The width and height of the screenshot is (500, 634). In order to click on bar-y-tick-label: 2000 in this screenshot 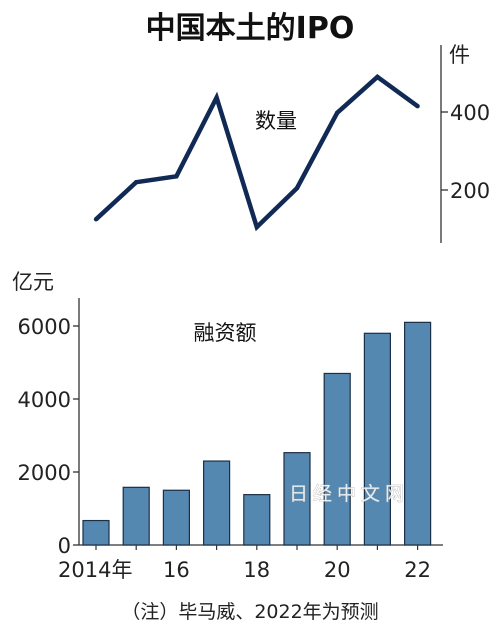, I will do `click(44, 473)`.